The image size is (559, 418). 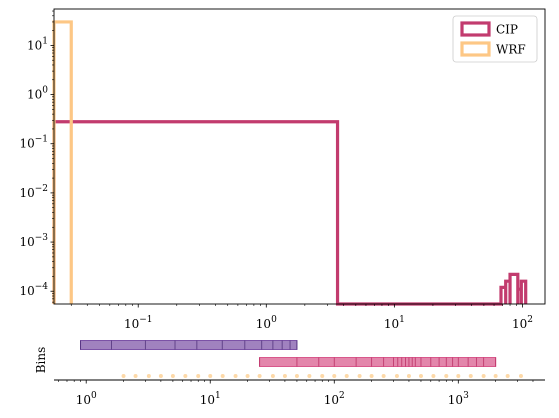 I want to click on bins-row-2-band, so click(x=378, y=362).